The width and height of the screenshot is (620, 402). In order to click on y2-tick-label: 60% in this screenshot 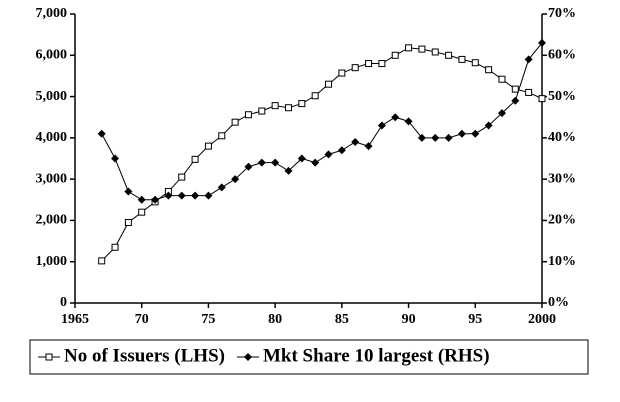, I will do `click(562, 55)`.